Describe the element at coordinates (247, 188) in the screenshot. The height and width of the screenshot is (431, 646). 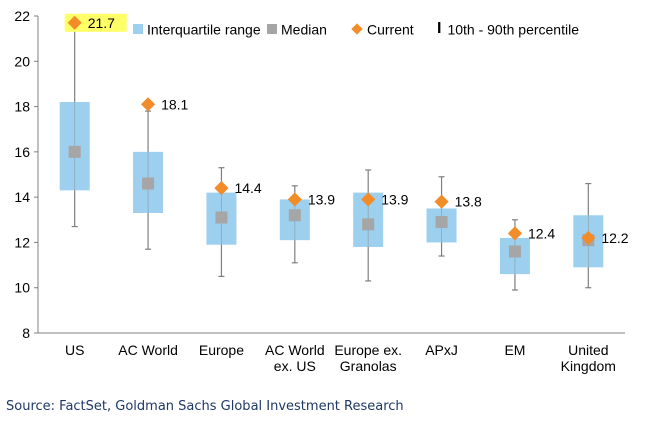
I see `current-value-label: 14.4` at that location.